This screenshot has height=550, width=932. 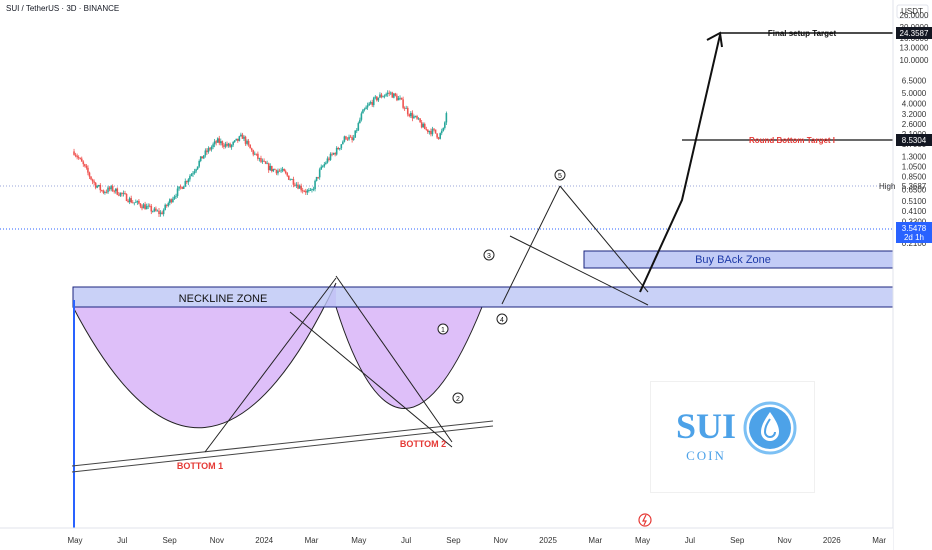 I want to click on time-tick-8: Sep, so click(x=453, y=540).